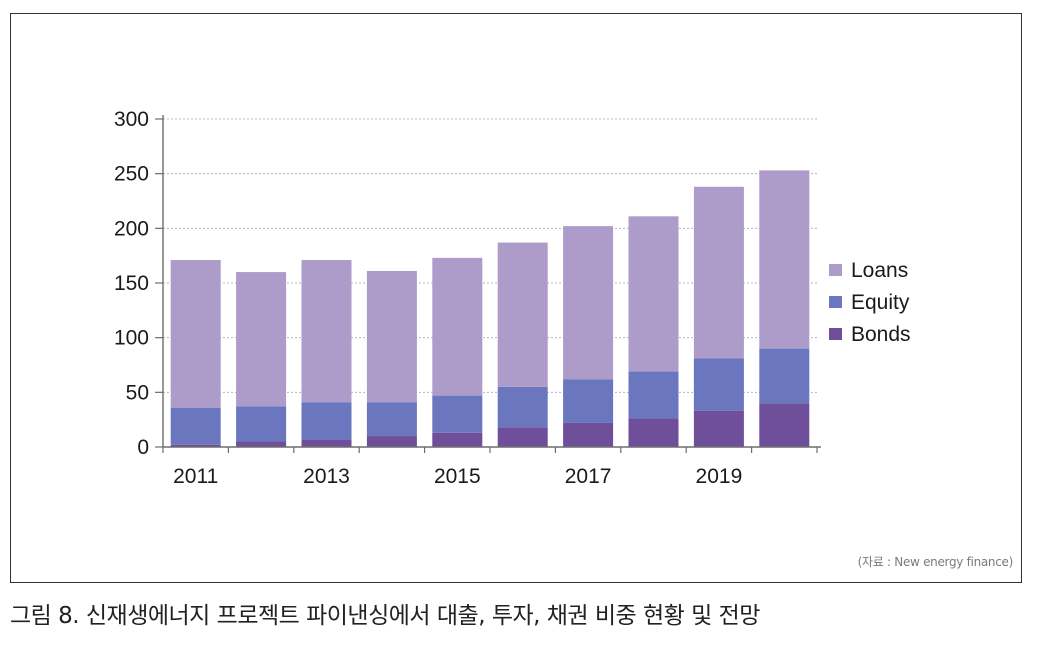 The height and width of the screenshot is (656, 1040). What do you see at coordinates (131, 228) in the screenshot?
I see `y-tick-label: 200` at bounding box center [131, 228].